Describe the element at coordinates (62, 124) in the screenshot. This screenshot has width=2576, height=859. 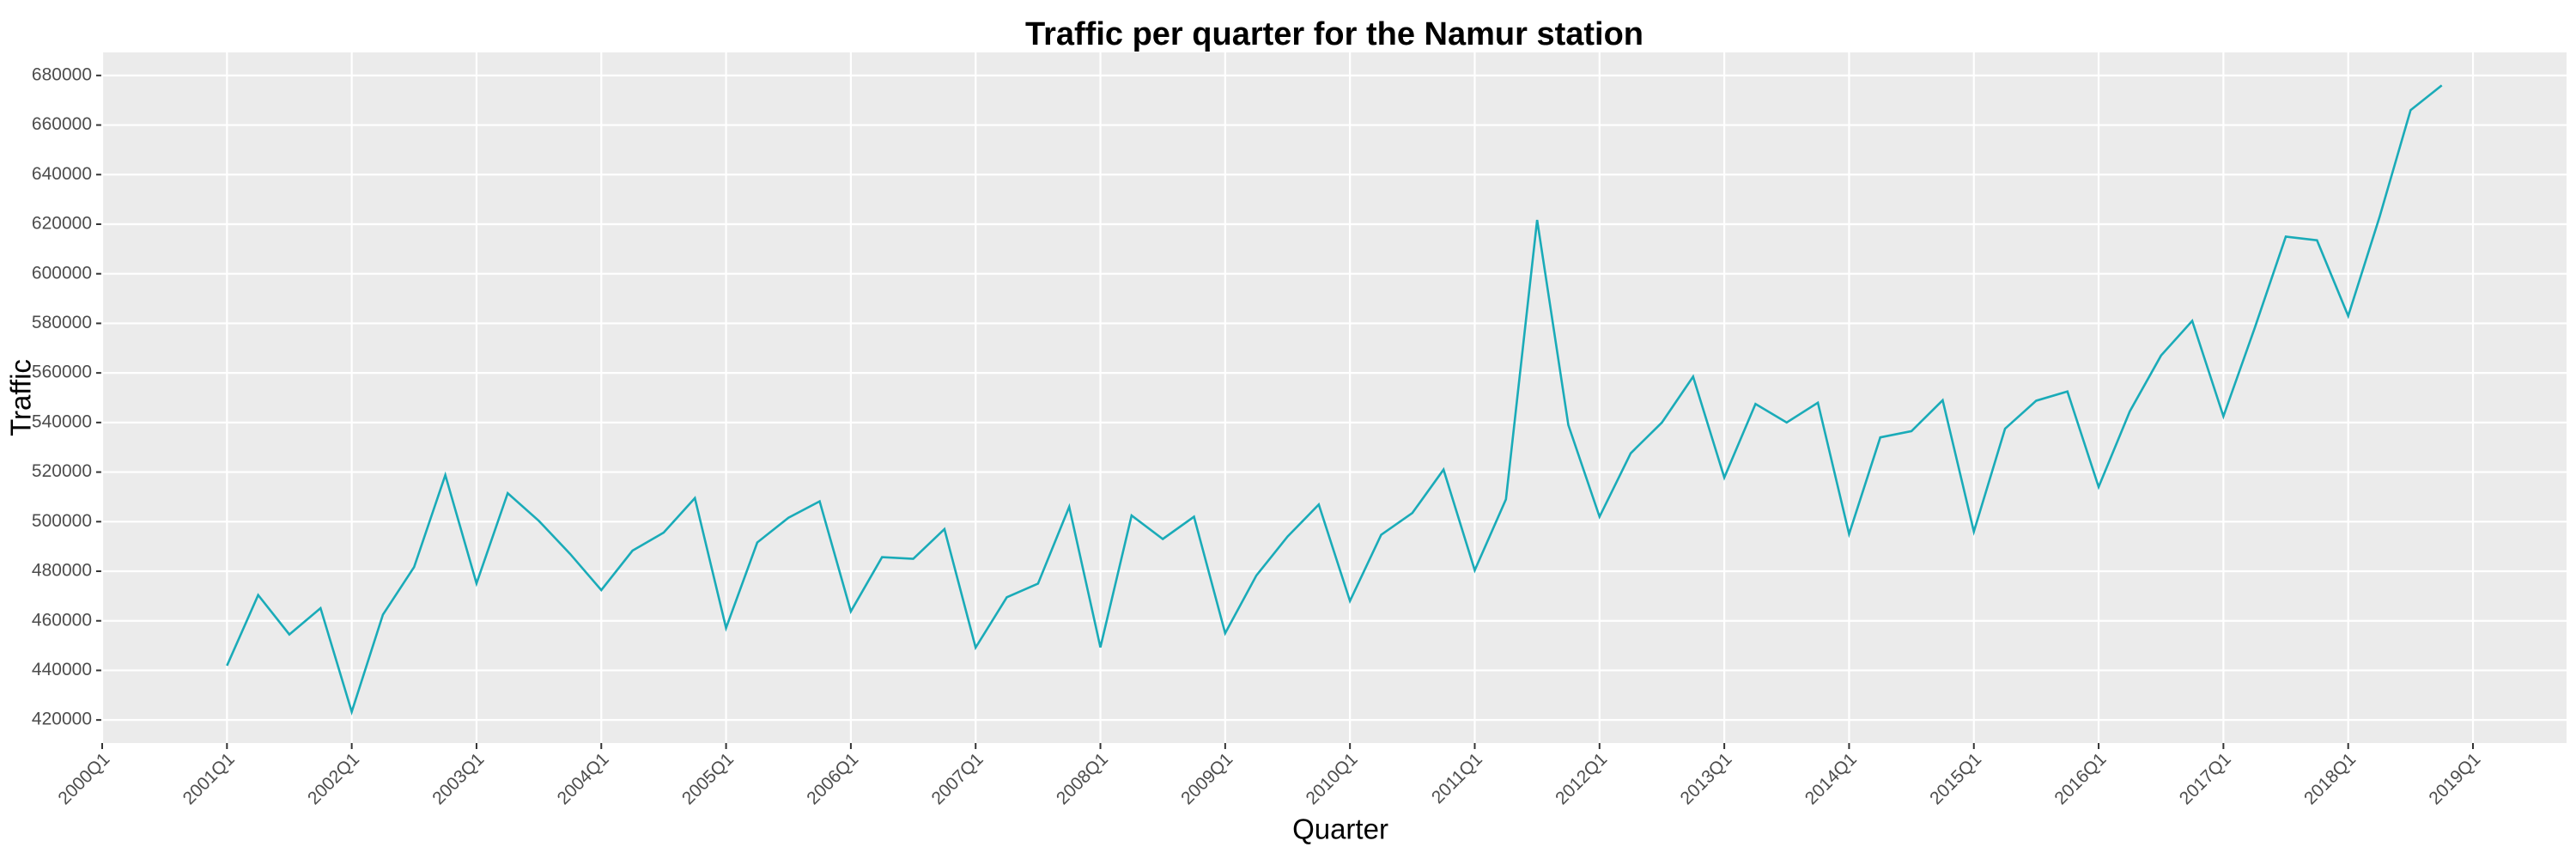
I see `y-tick-label: 660000` at that location.